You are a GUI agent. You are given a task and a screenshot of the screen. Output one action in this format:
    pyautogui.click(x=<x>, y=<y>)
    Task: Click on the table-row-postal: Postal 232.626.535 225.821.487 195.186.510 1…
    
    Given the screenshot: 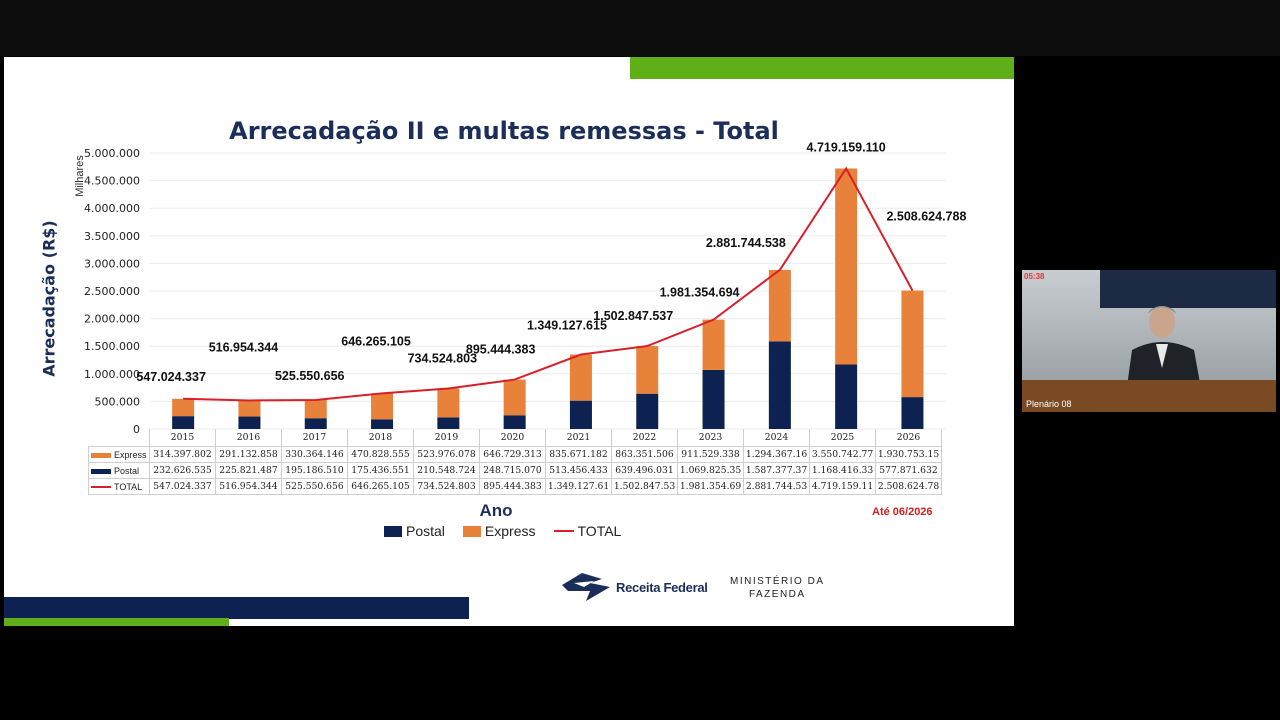 What is the action you would take?
    pyautogui.click(x=515, y=470)
    